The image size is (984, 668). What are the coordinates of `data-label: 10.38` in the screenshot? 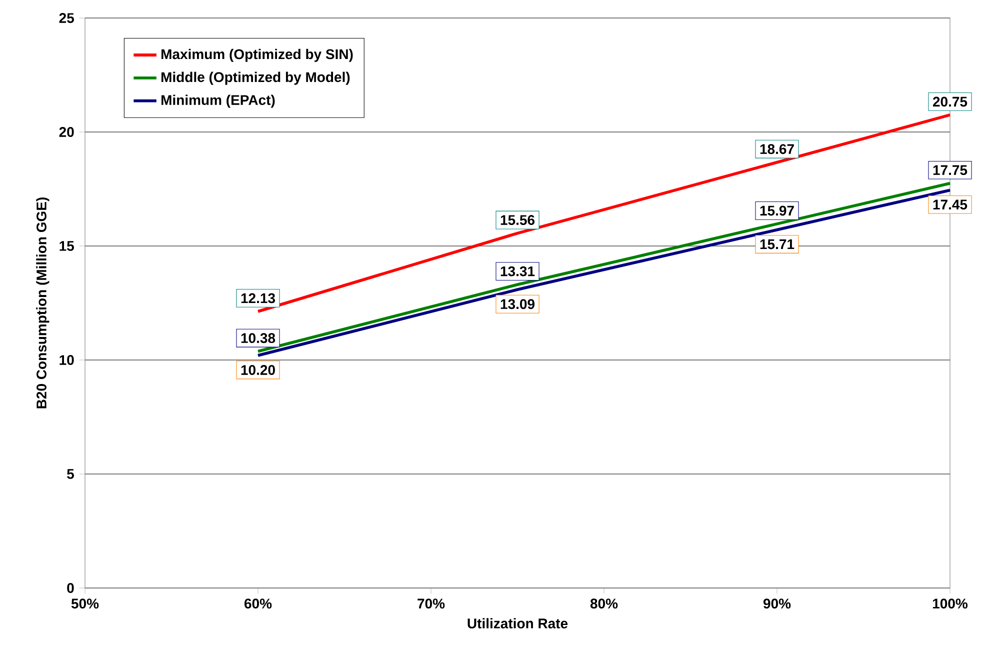 It's located at (258, 338).